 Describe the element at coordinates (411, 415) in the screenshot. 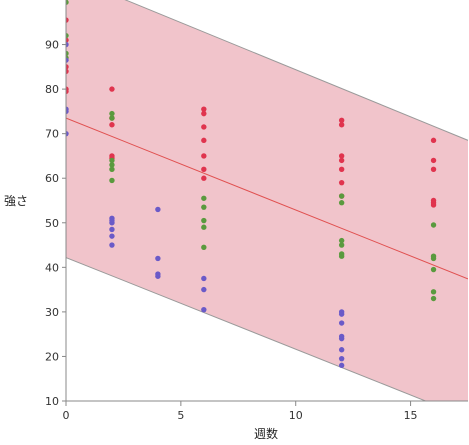

I see `x-tick-label: 15` at that location.